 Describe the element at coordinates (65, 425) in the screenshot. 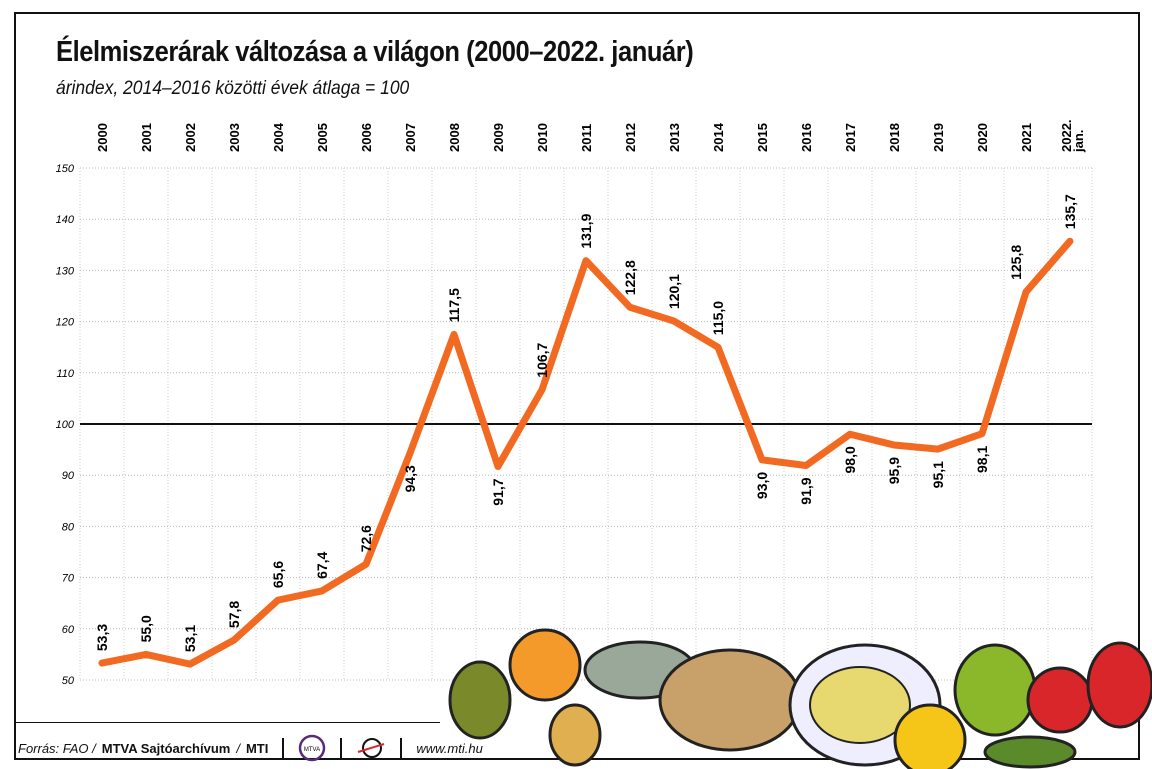

I see `y-tick-label: 100` at that location.